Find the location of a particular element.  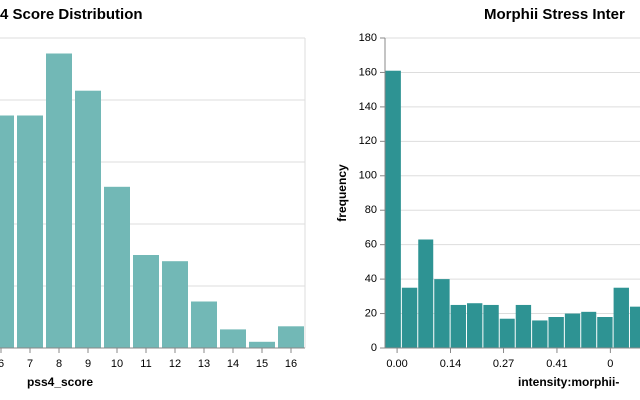

y-tick-label: 40 is located at coordinates (371, 279).